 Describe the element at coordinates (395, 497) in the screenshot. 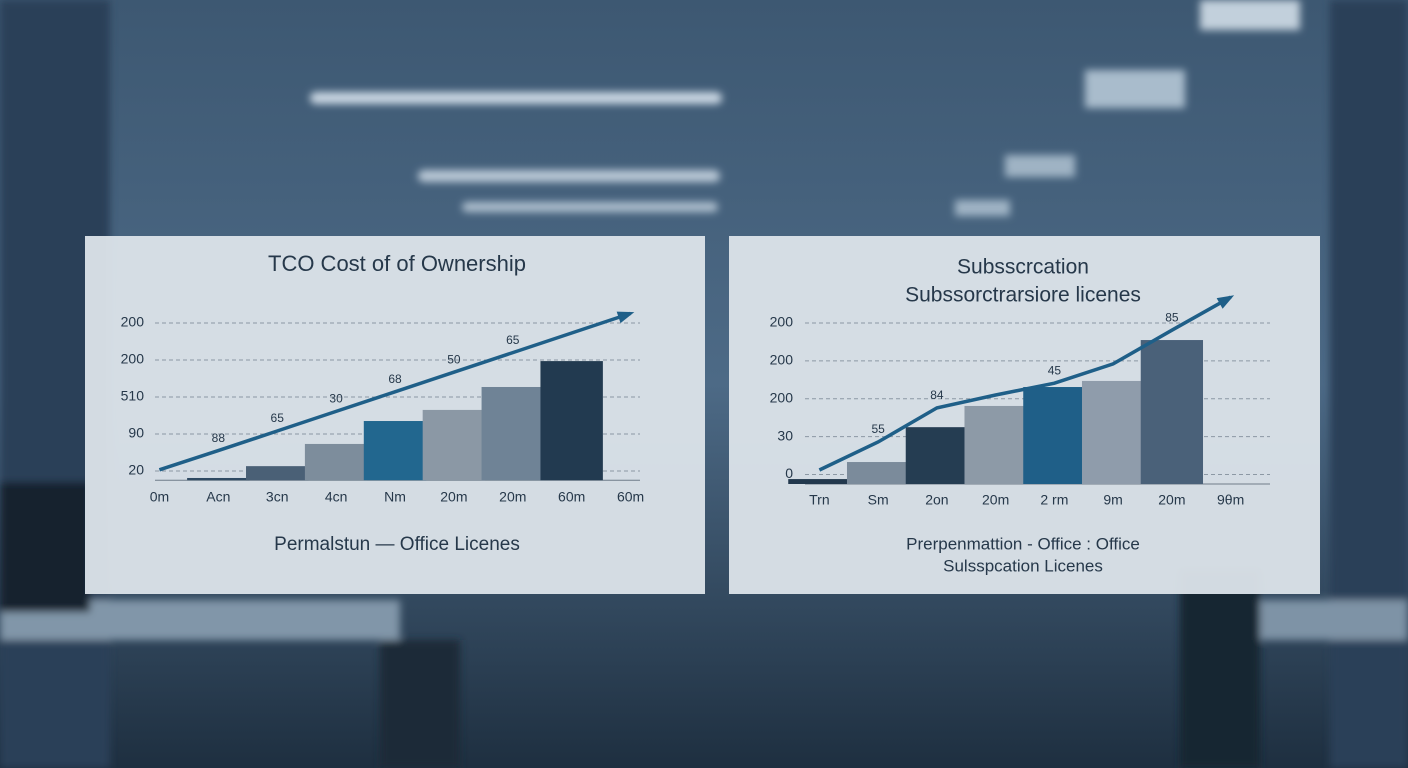

I see `x-tick-label: Nm` at that location.